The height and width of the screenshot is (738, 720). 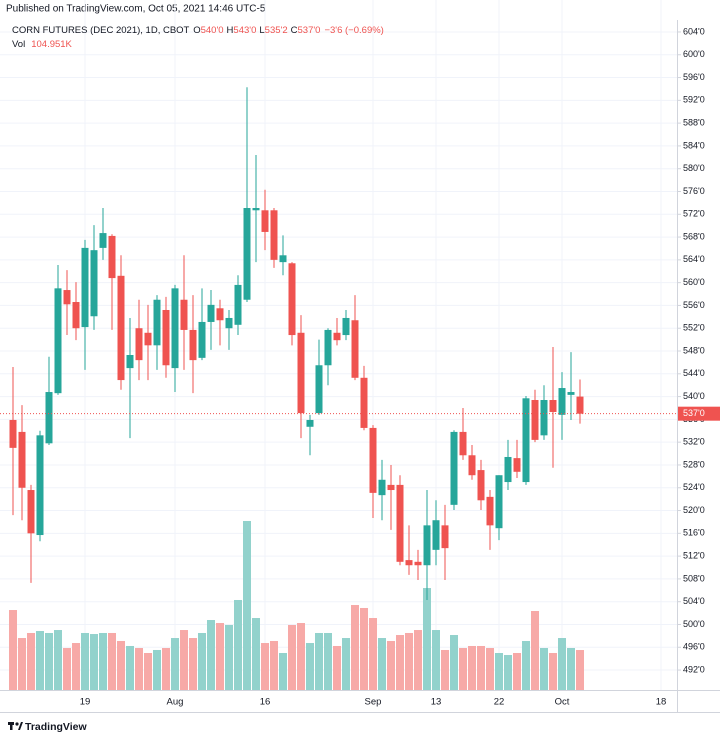 What do you see at coordinates (694, 77) in the screenshot?
I see `y-tick-label: 596'0` at bounding box center [694, 77].